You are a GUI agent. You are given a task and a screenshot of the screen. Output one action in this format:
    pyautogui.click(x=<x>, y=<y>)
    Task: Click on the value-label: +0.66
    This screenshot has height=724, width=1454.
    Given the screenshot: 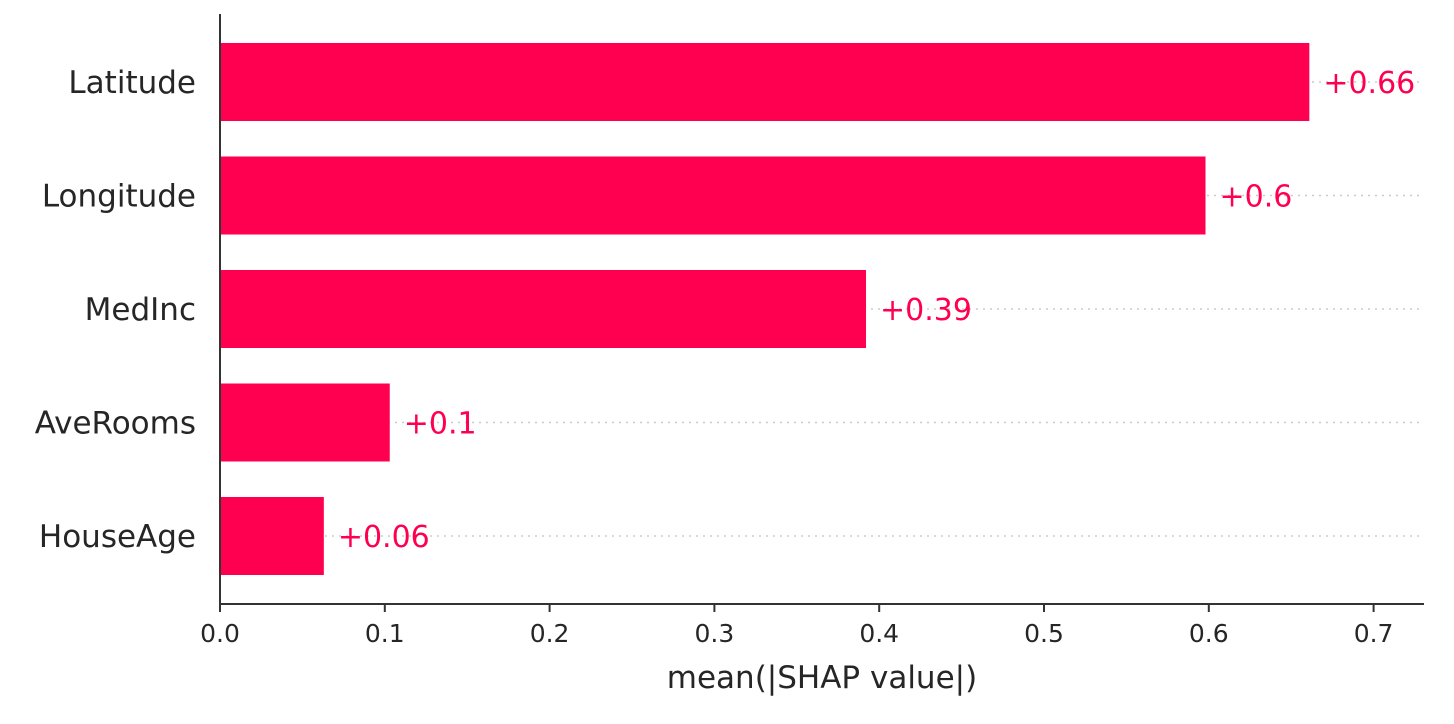 What is the action you would take?
    pyautogui.click(x=1369, y=83)
    